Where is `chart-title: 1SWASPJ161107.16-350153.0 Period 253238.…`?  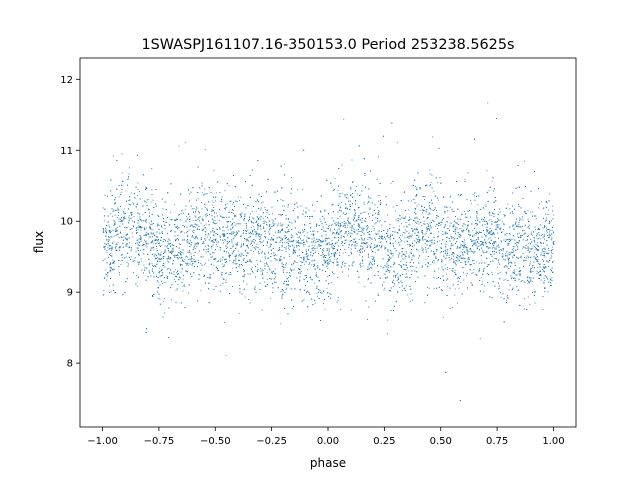
chart-title: 1SWASPJ161107.16-350153.0 Period 253238.… is located at coordinates (328, 45).